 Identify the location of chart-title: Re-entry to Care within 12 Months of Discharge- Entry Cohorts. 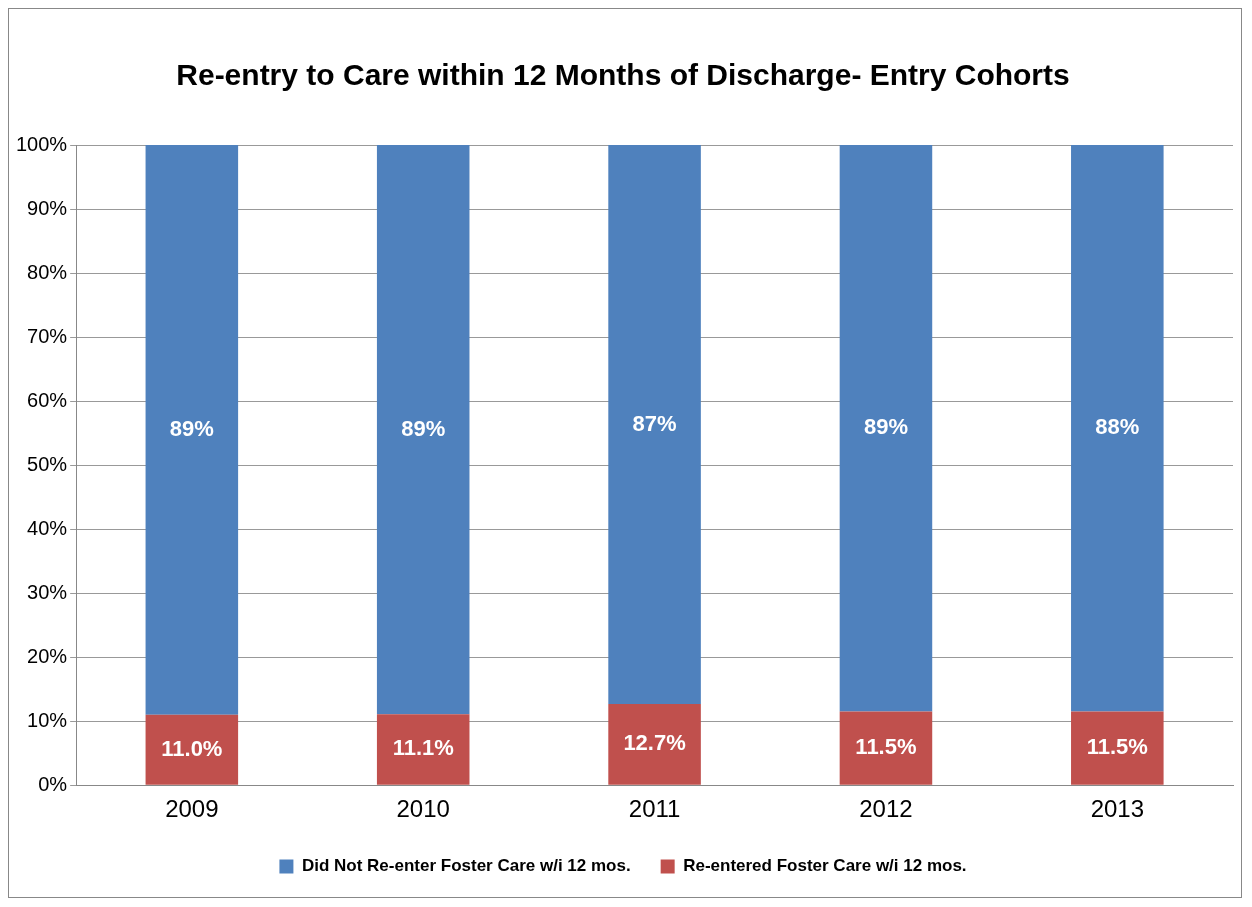
(623, 75).